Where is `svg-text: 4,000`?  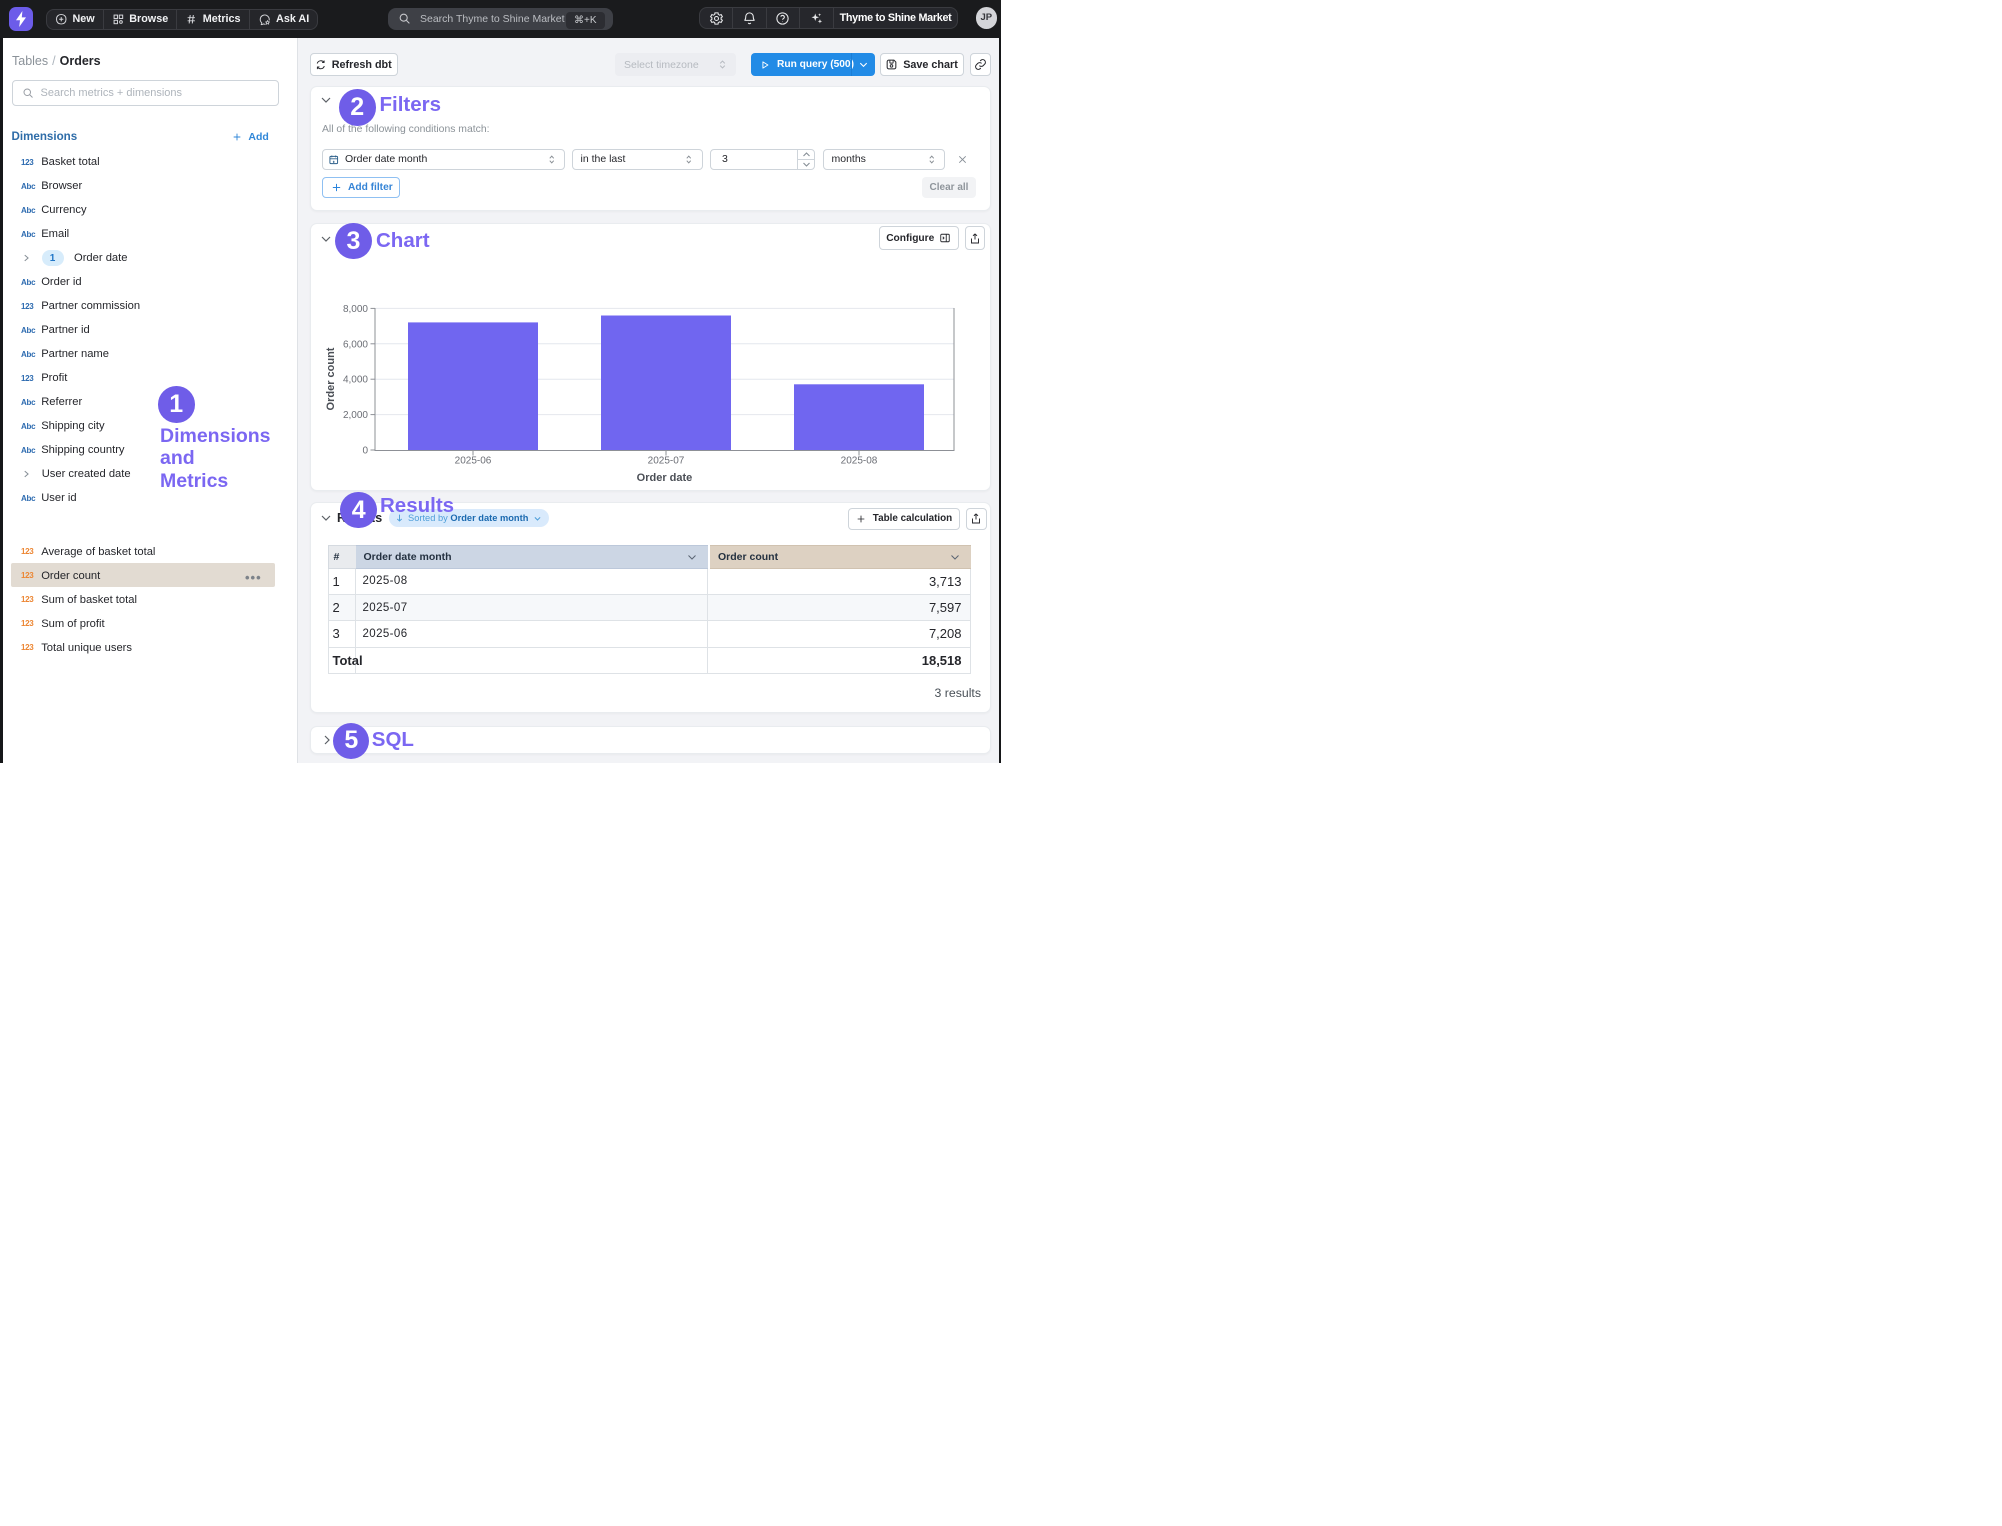
svg-text: 4,000 is located at coordinates (355, 380).